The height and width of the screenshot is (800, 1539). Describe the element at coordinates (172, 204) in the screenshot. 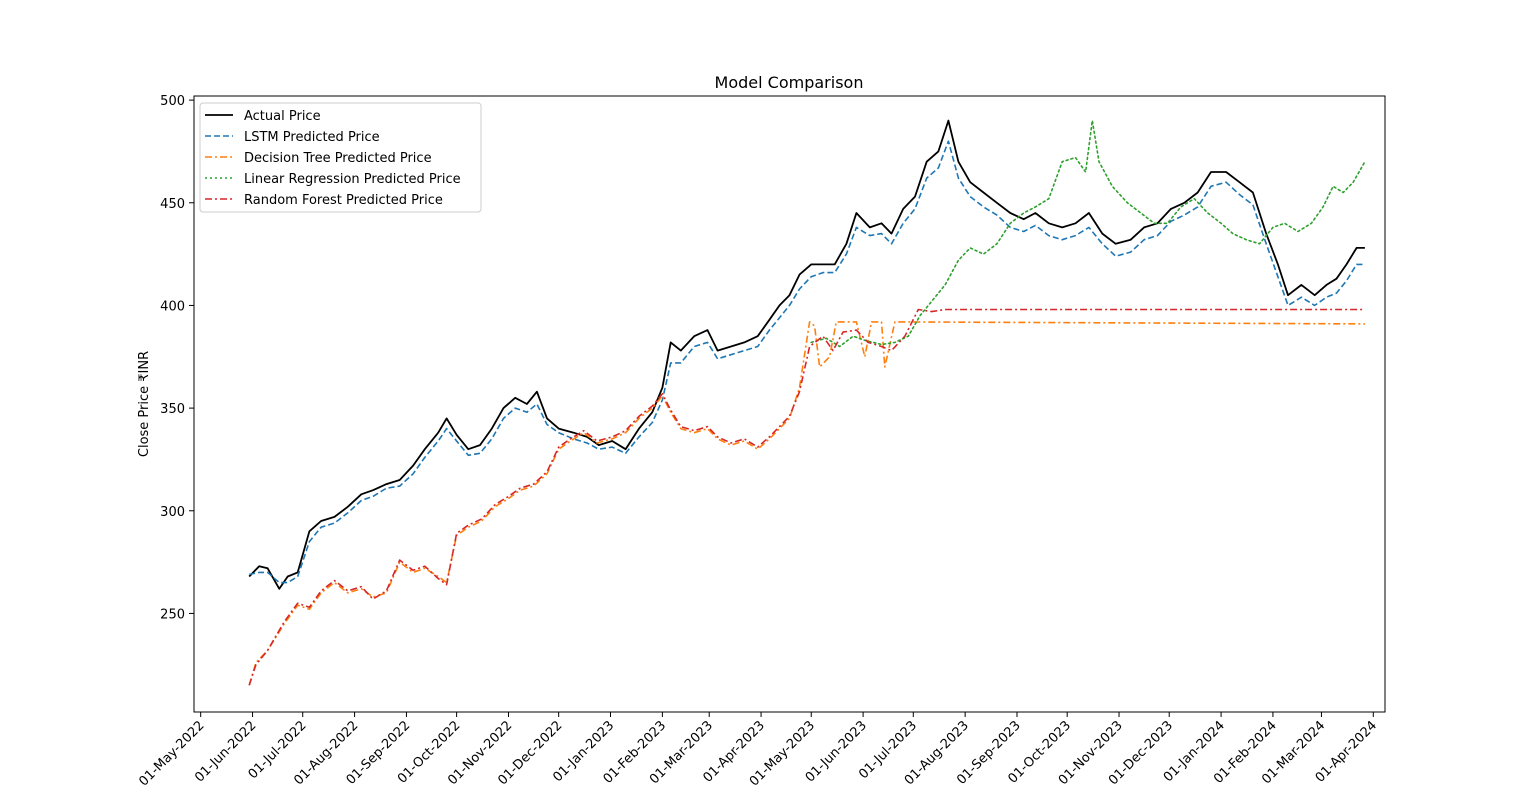

I see `y-tick-label: 450` at that location.